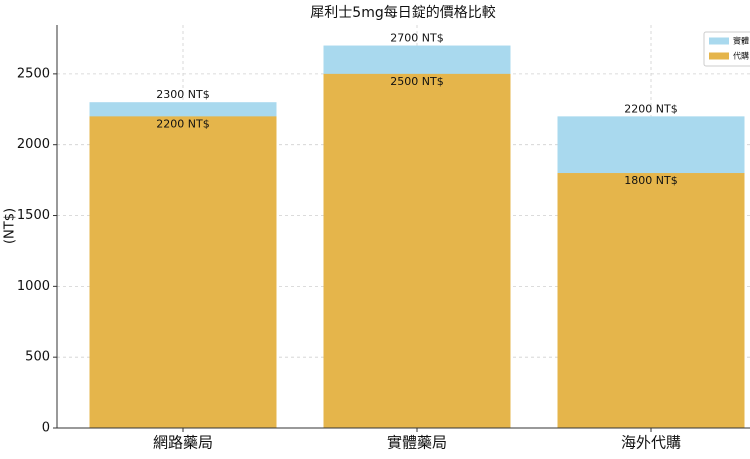 The height and width of the screenshot is (459, 750). What do you see at coordinates (46, 428) in the screenshot?
I see `y-tick-label: 0` at bounding box center [46, 428].